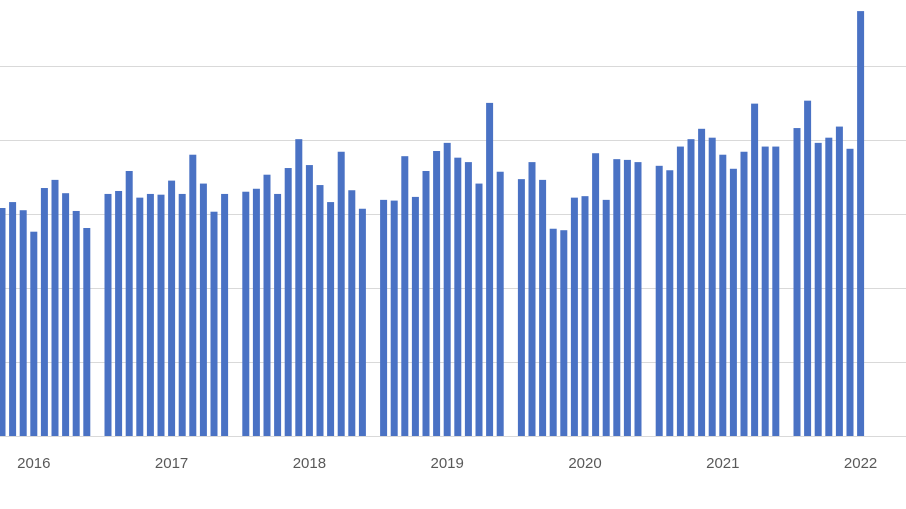 Image resolution: width=906 pixels, height=509 pixels. Describe the element at coordinates (722, 463) in the screenshot. I see `x-tick-label: 2021` at that location.